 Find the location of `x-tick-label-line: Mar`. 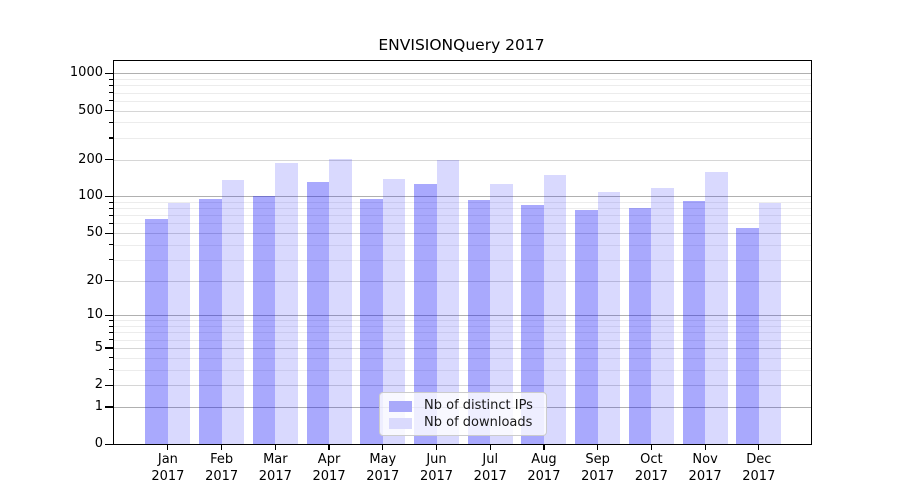

x-tick-label-line: Mar is located at coordinates (275, 459).